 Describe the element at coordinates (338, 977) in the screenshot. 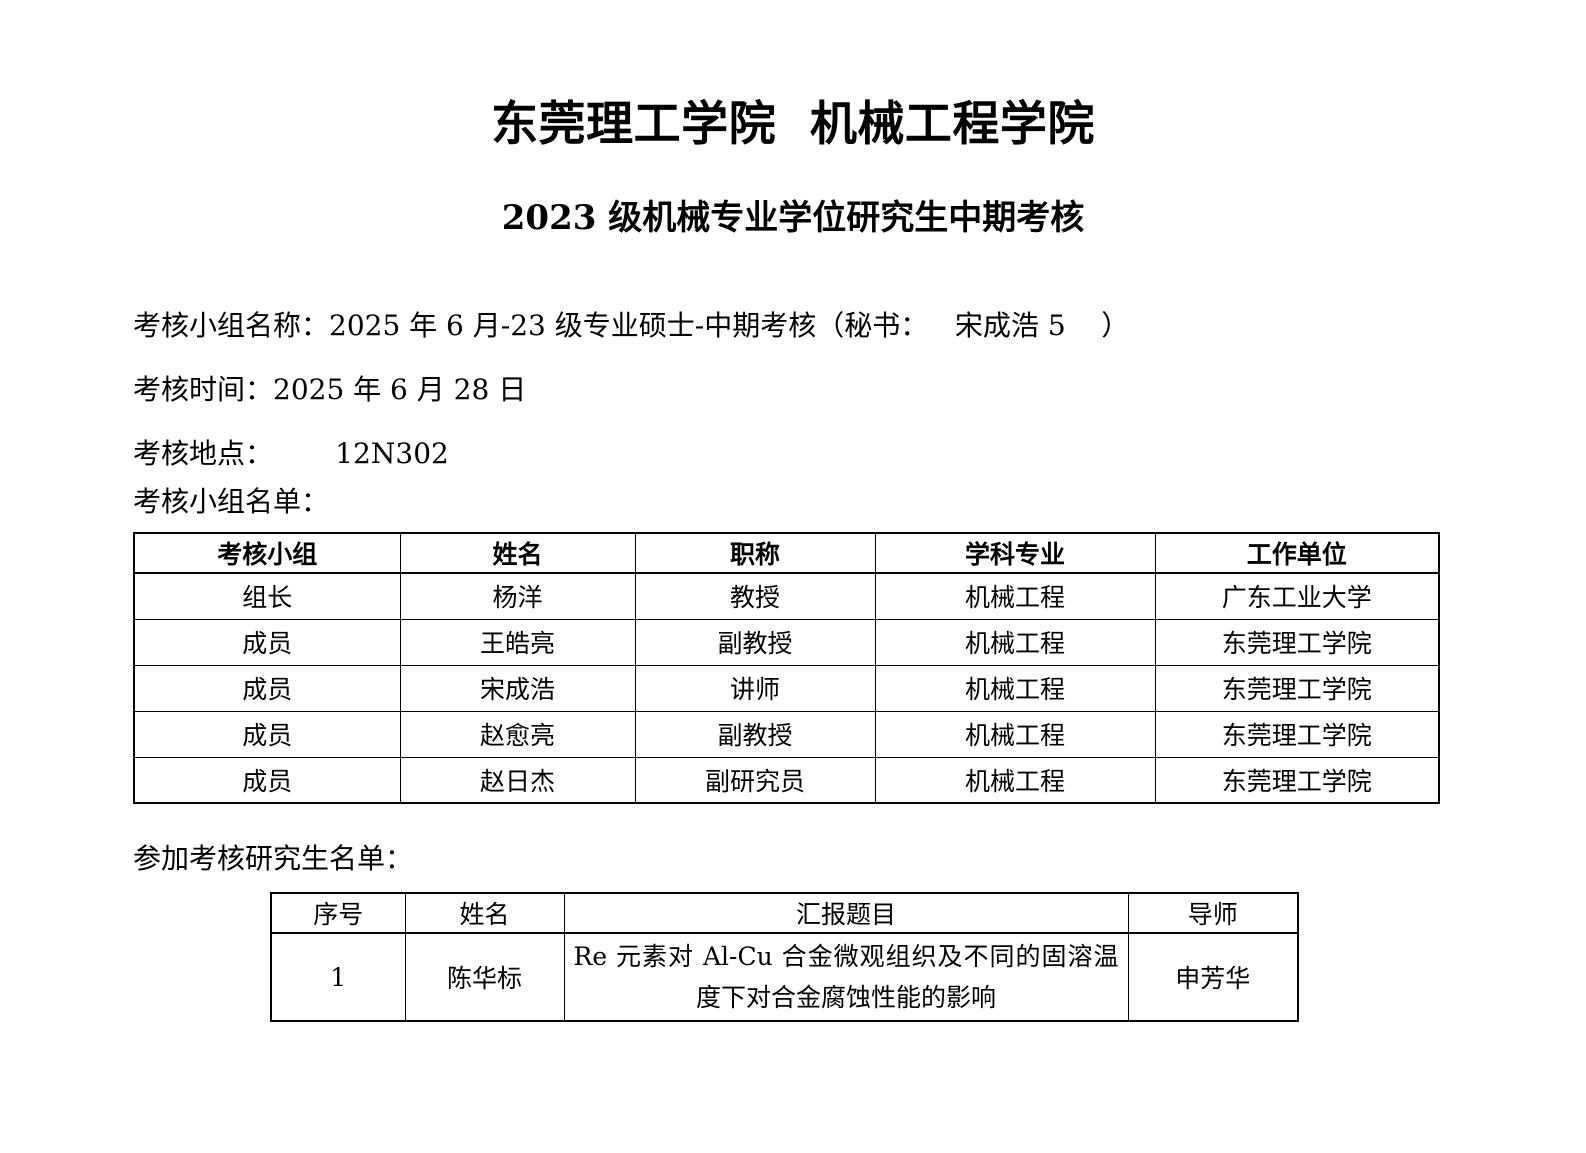

I see `student-cell-index: 1` at that location.